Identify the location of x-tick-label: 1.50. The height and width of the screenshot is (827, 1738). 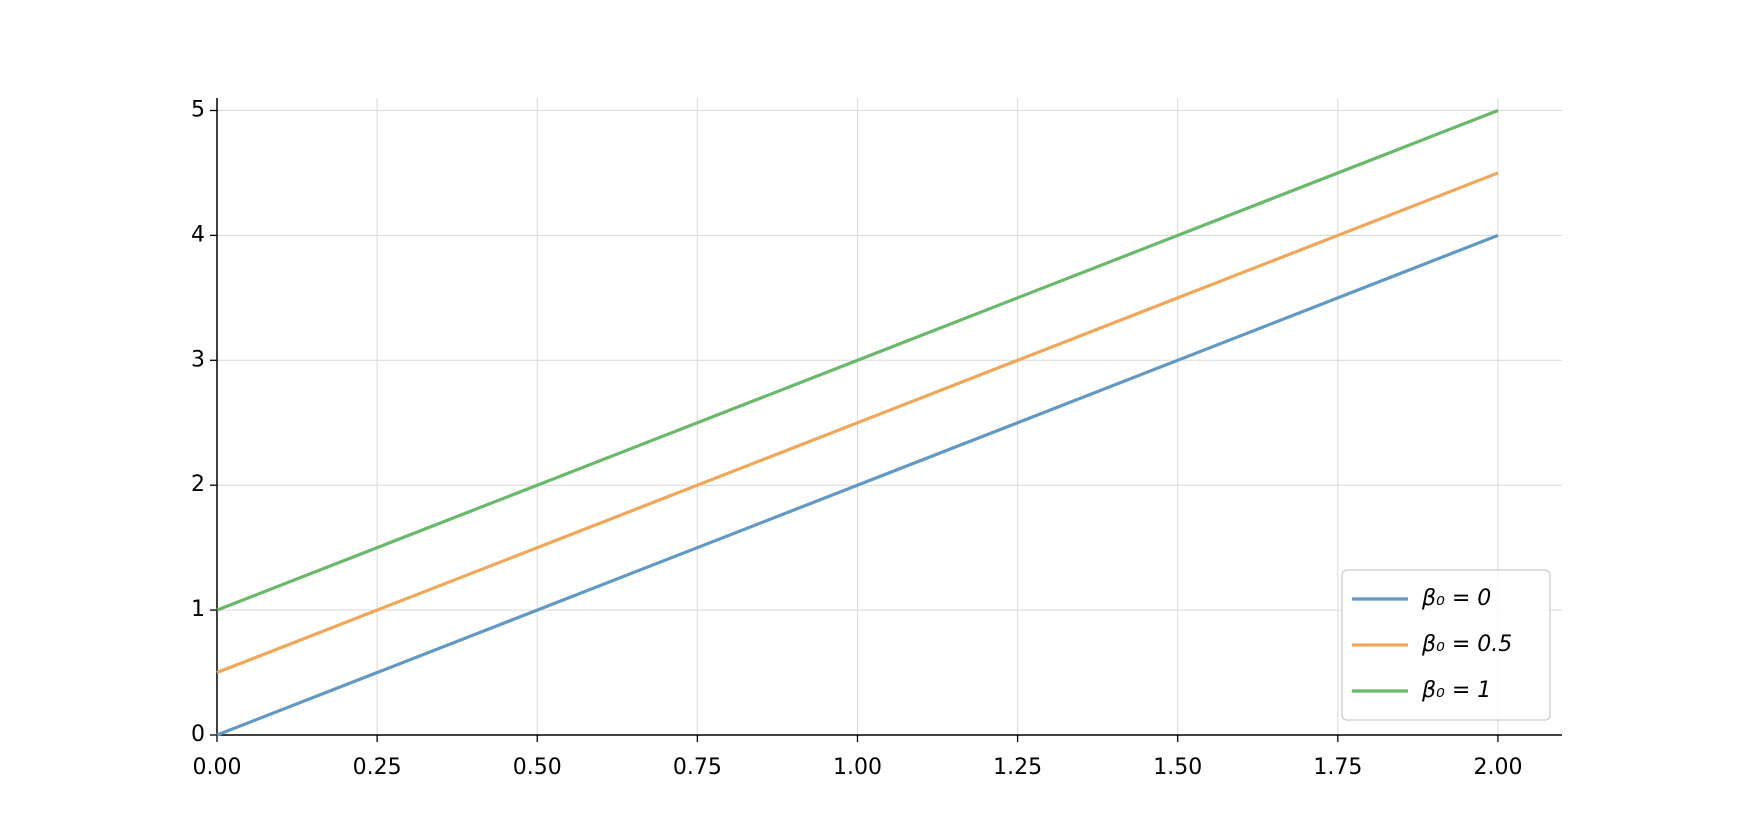
(1177, 767).